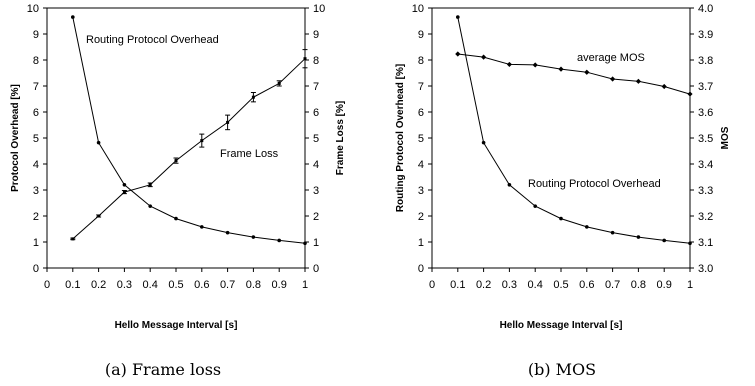  What do you see at coordinates (72, 285) in the screenshot?
I see `x-tick-label: 0.1` at bounding box center [72, 285].